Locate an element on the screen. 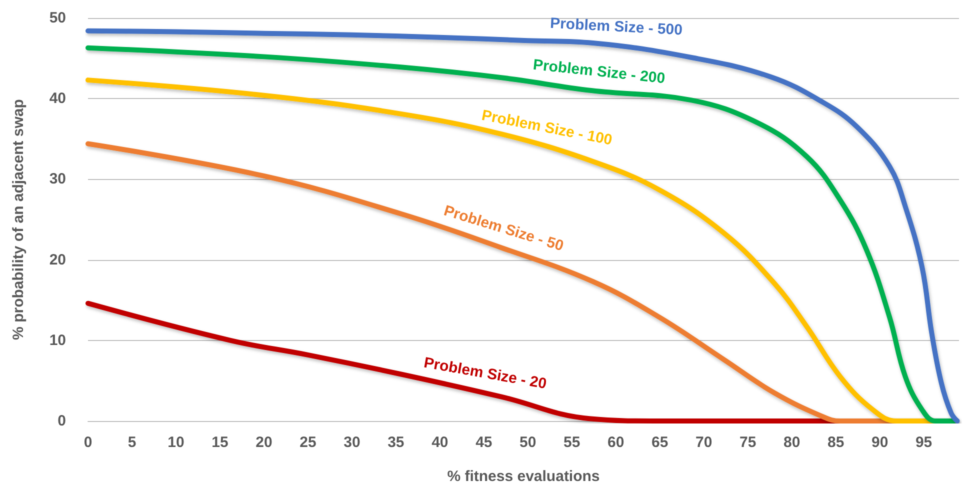  x-tick-label: 0 is located at coordinates (88, 442).